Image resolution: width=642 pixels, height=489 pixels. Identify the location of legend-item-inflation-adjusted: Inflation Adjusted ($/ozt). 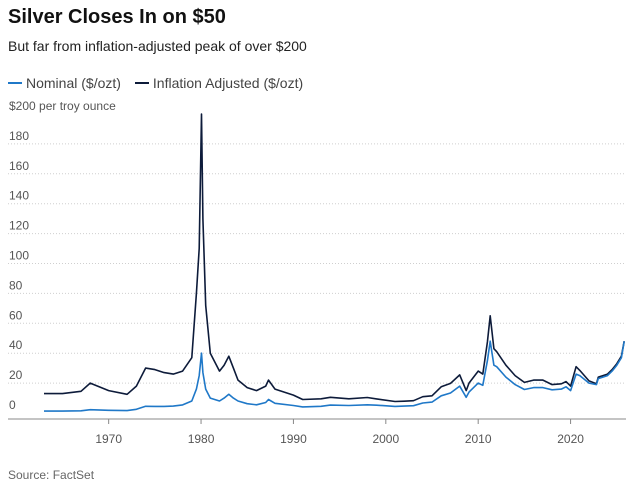
(219, 83).